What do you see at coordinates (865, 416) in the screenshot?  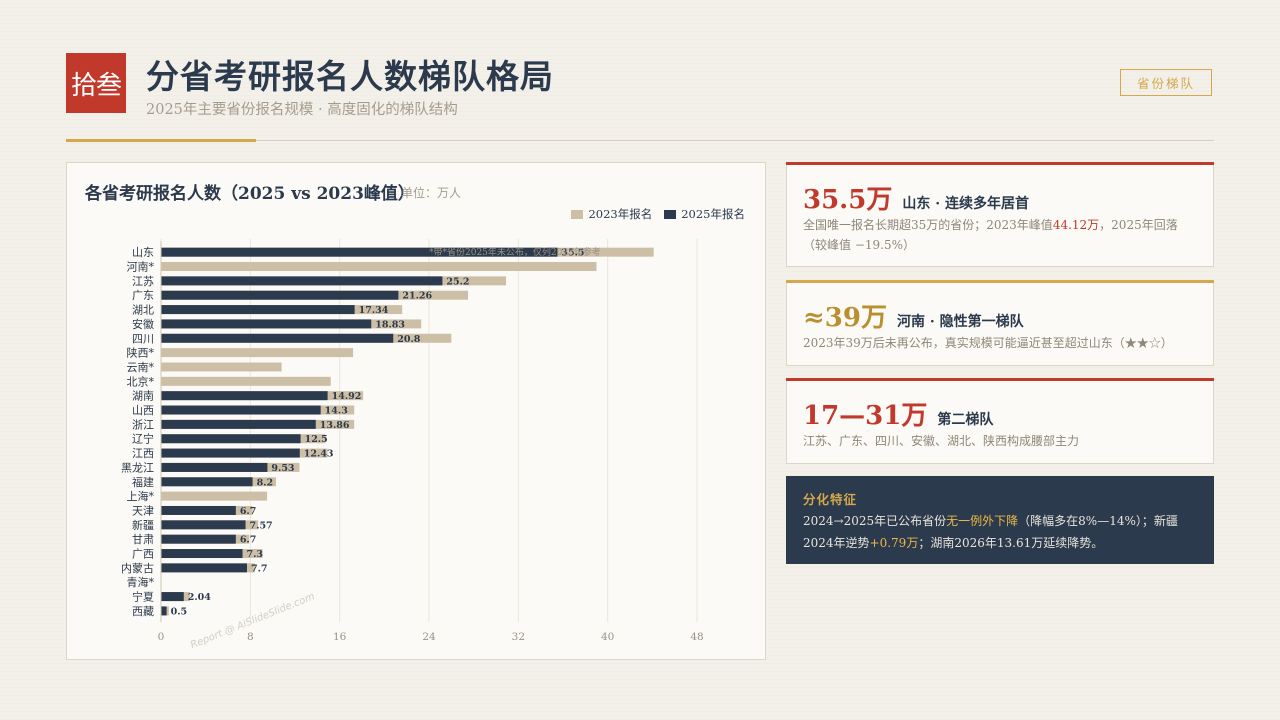 I see `card-big-number: 17—31万` at bounding box center [865, 416].